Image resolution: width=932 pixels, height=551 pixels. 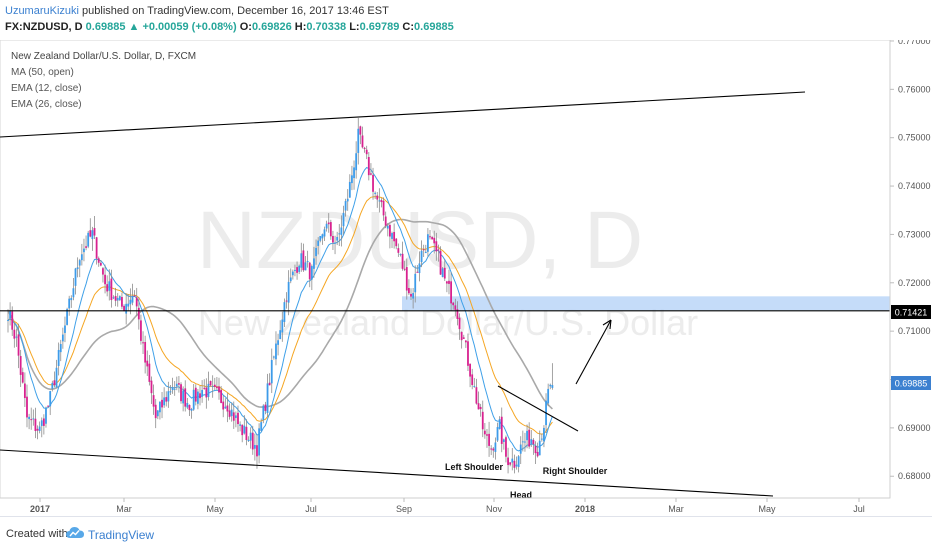 I want to click on legend-ma50: MA (50, open), so click(x=42, y=72).